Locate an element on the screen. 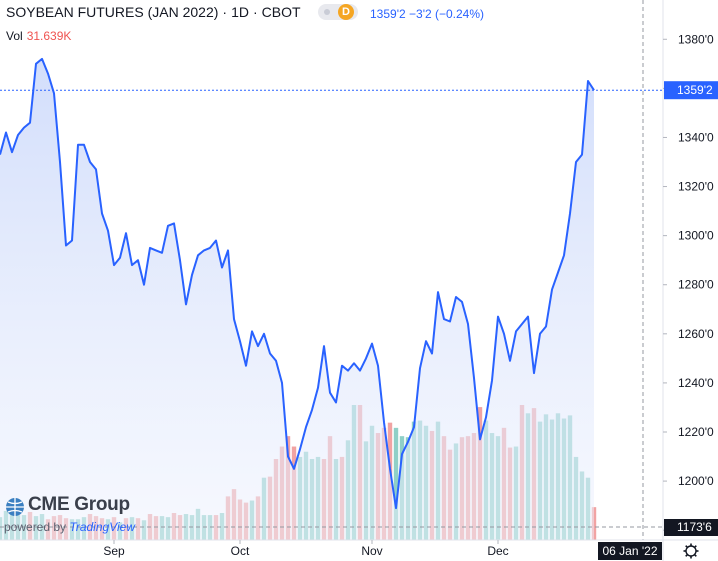  symbol-title: SOYBEAN FUTURES (JAN 2022) is located at coordinates (112, 12).